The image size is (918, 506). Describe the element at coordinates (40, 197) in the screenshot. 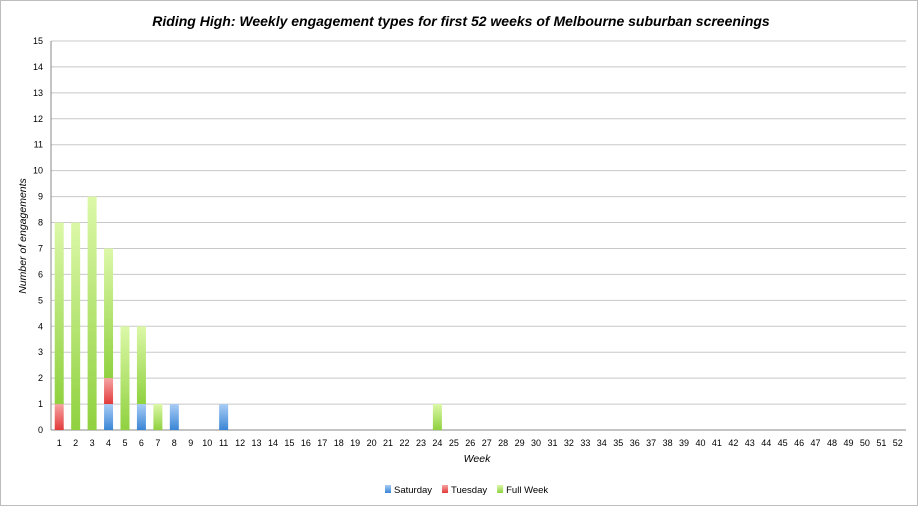

I see `y-tick-label: 9` at that location.